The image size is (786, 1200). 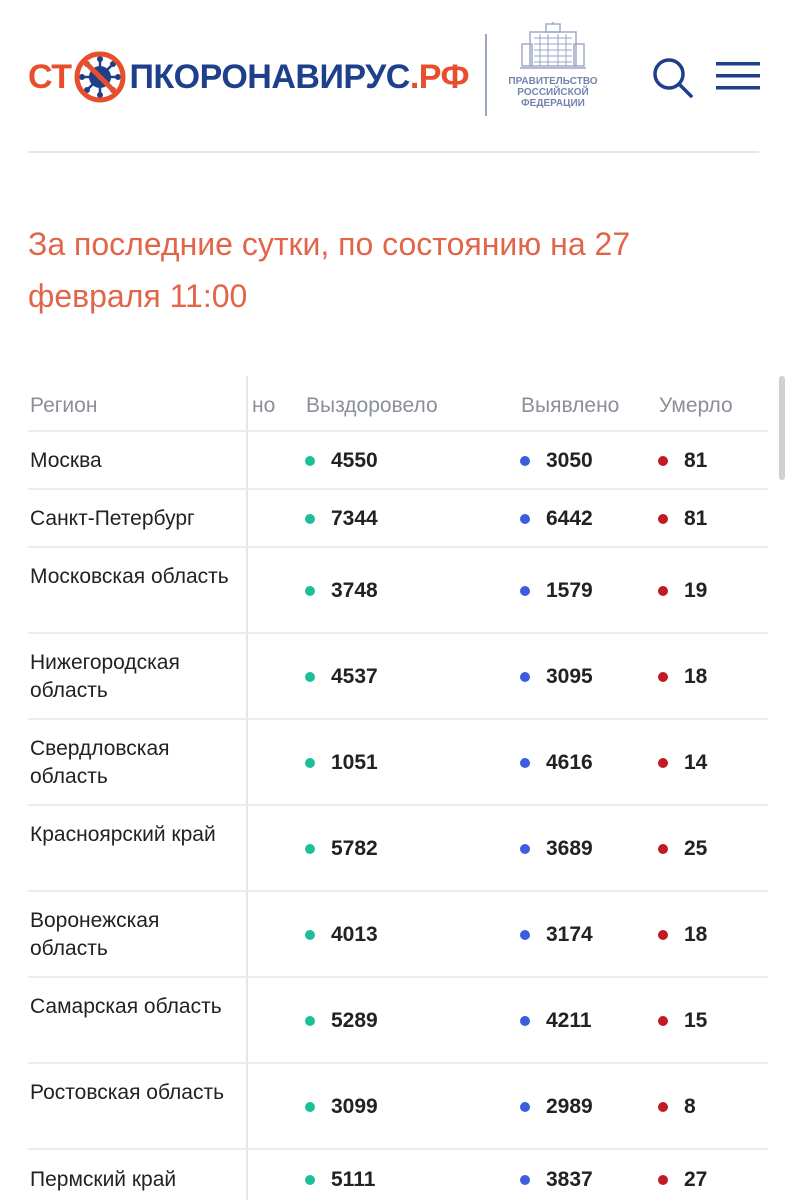 I want to click on detected-count: 1579, so click(x=569, y=590).